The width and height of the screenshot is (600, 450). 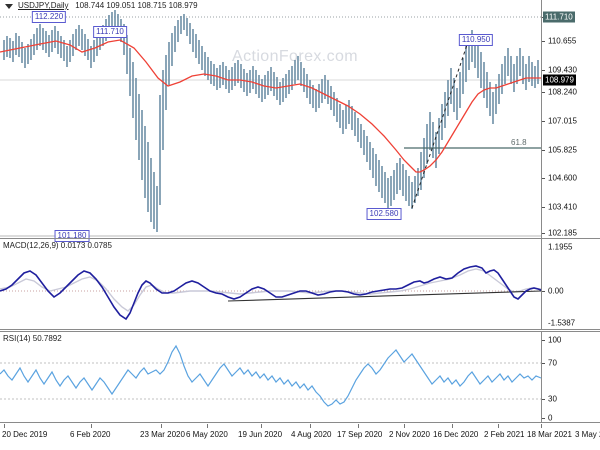 I want to click on annotation-101180: 101.180, so click(x=72, y=236).